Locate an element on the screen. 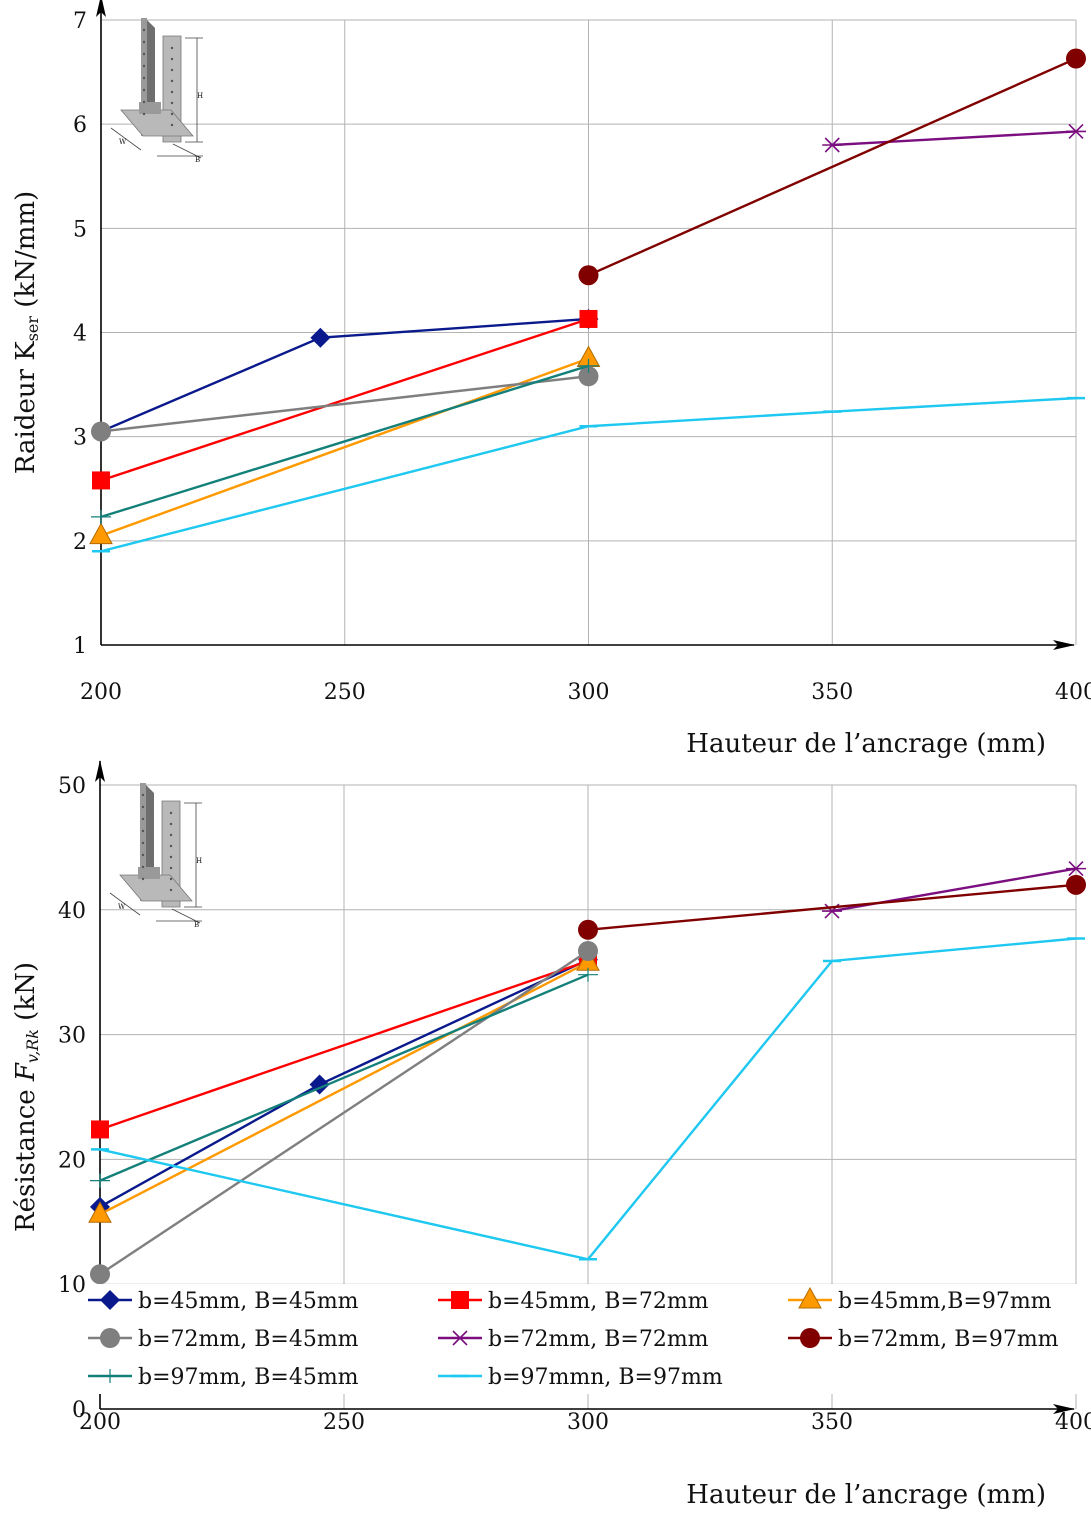  legend-label: b=72mm, B=72mm is located at coordinates (598, 1339).